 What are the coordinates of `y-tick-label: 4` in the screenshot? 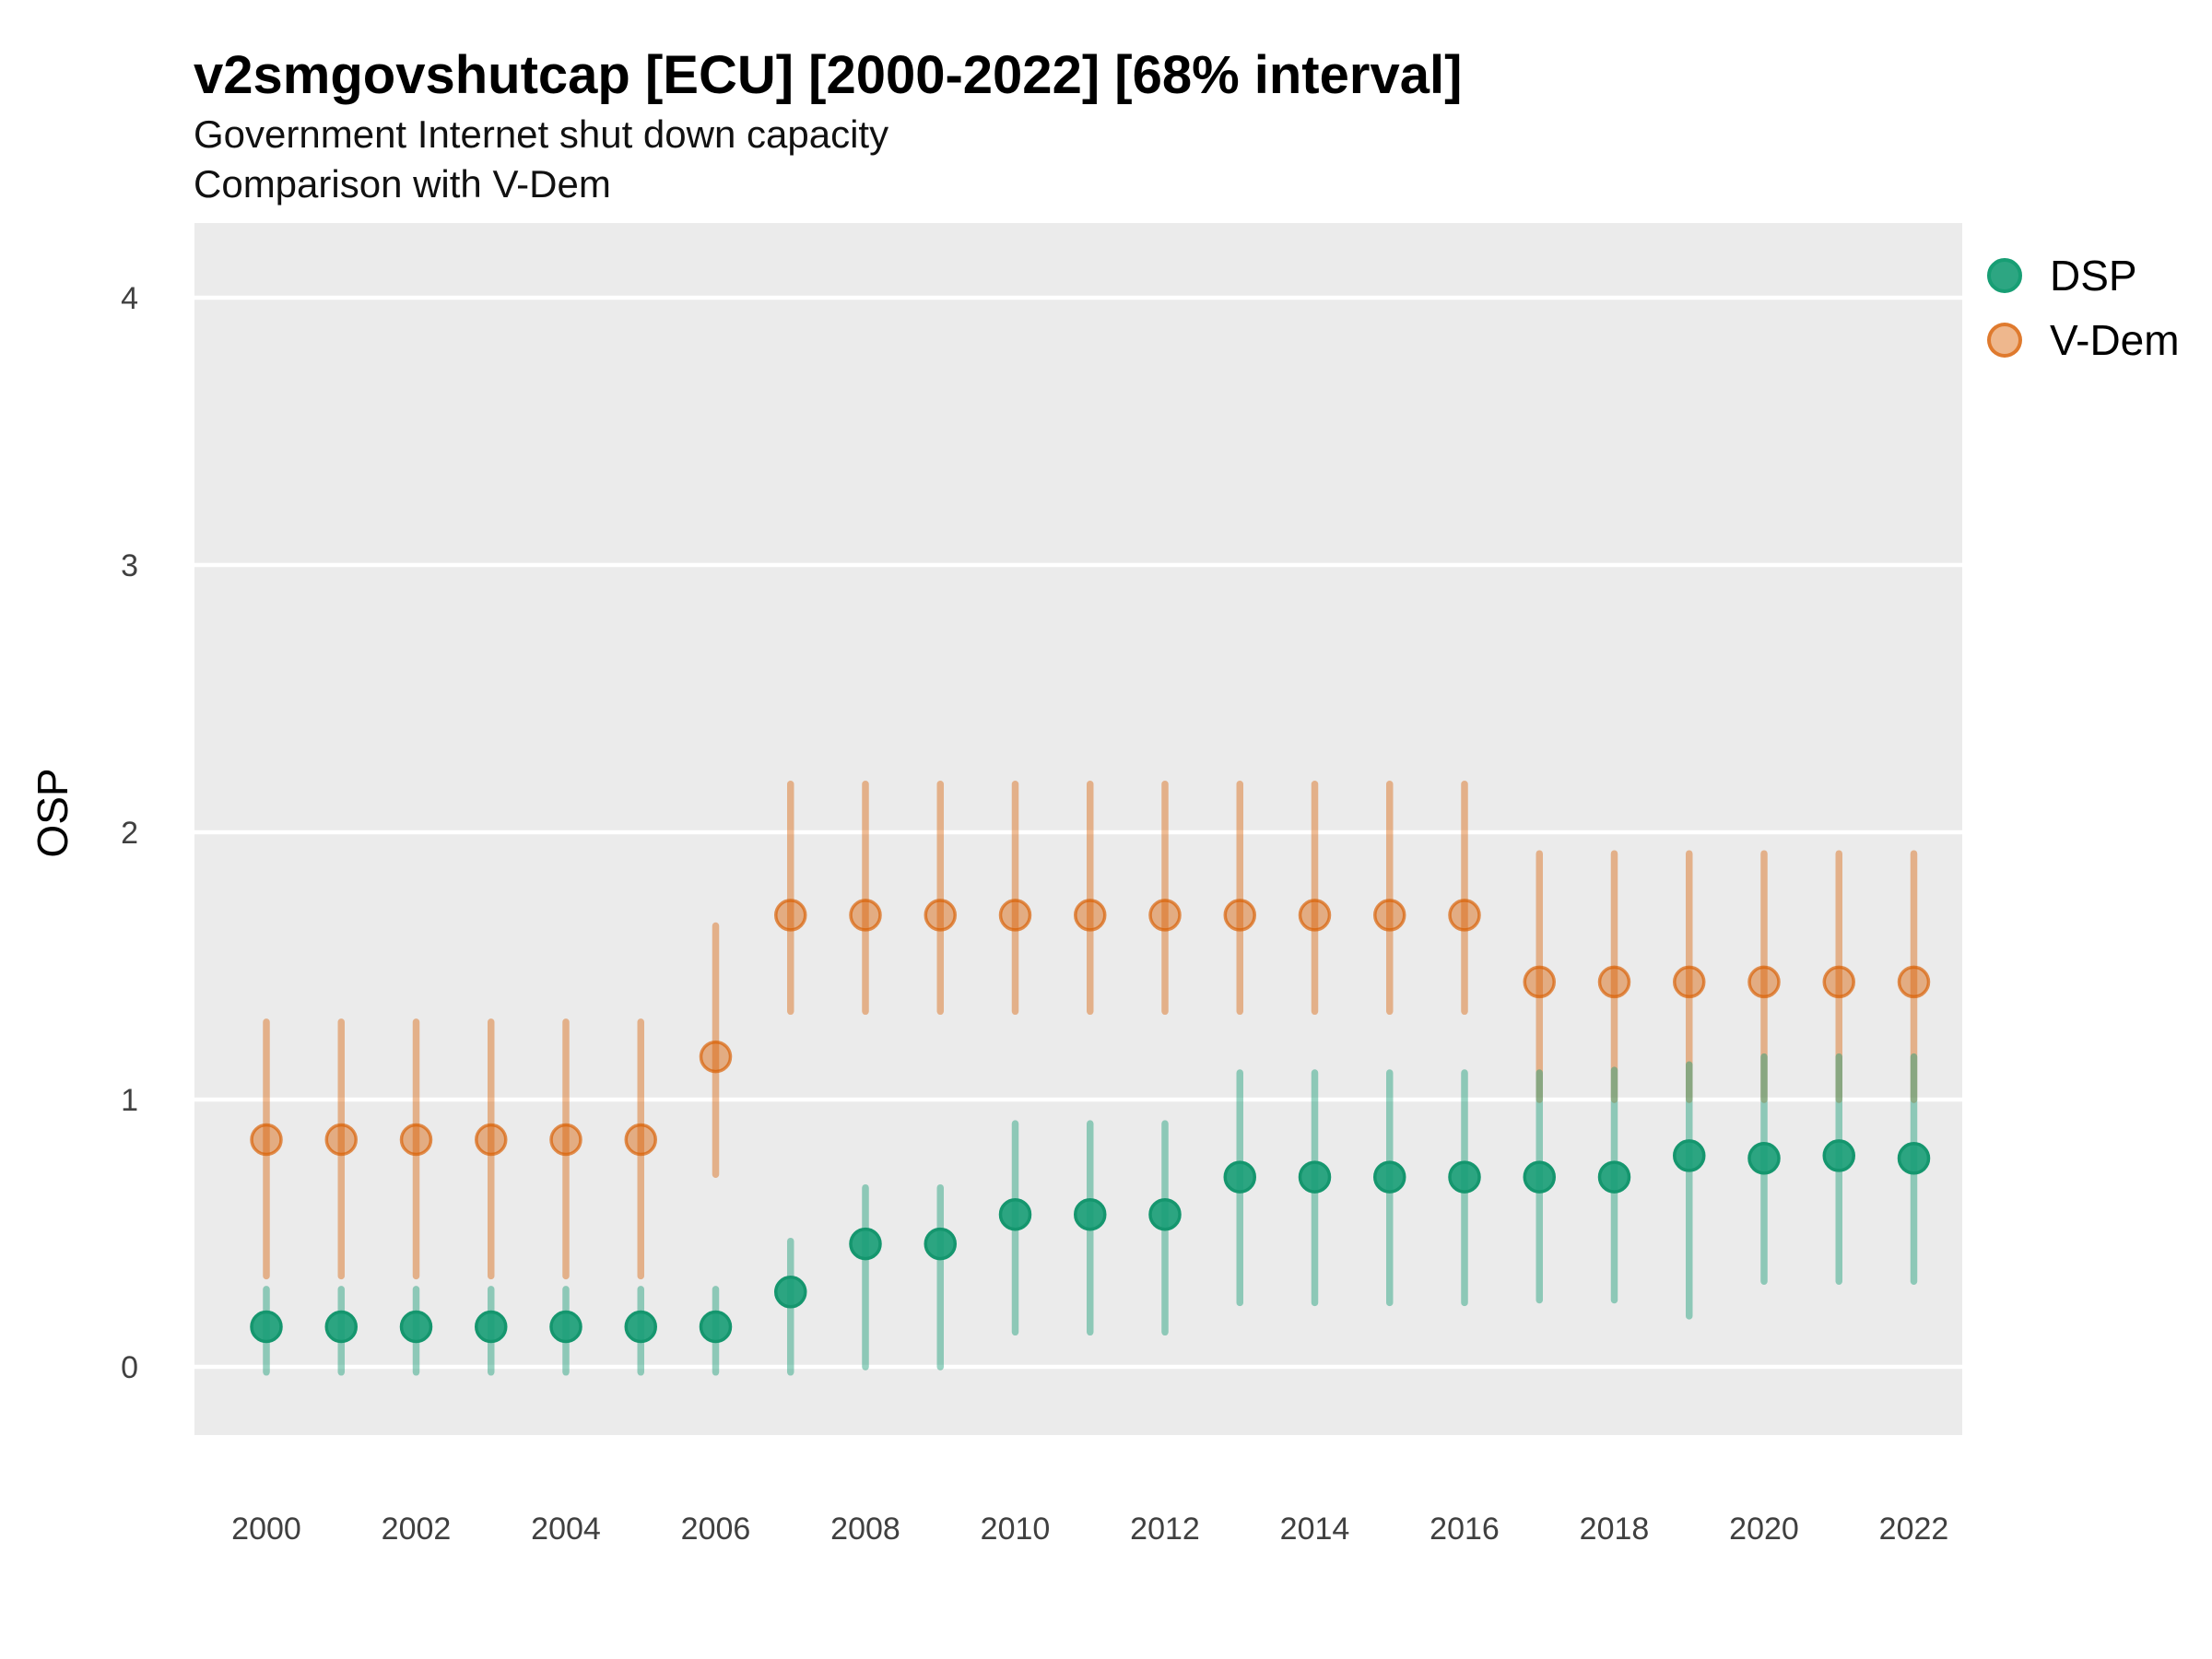 It's located at (129, 298).